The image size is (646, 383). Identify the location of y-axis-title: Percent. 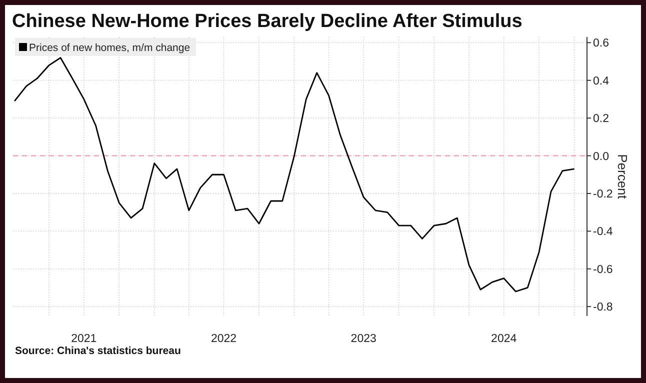
(622, 177).